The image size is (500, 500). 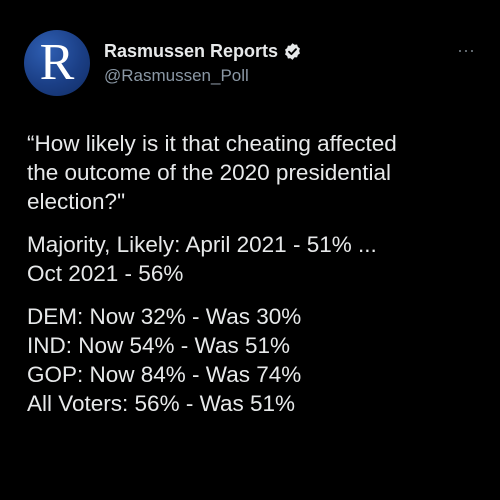 What do you see at coordinates (176, 75) in the screenshot?
I see `author-handle: @Rasmussen_Poll` at bounding box center [176, 75].